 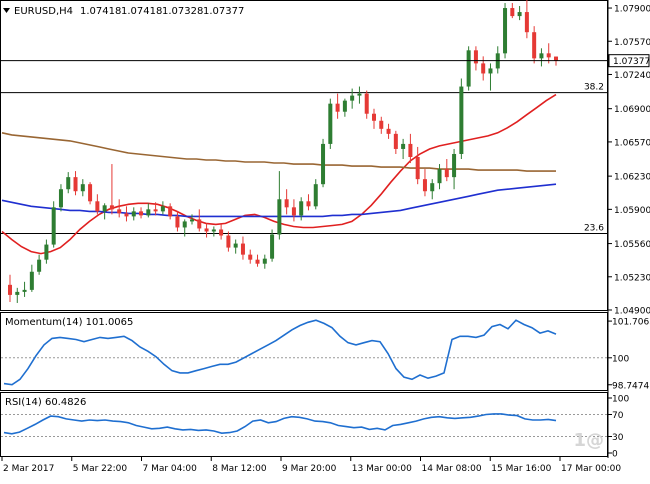 I want to click on rsi-axis-label: 70, so click(x=618, y=416).